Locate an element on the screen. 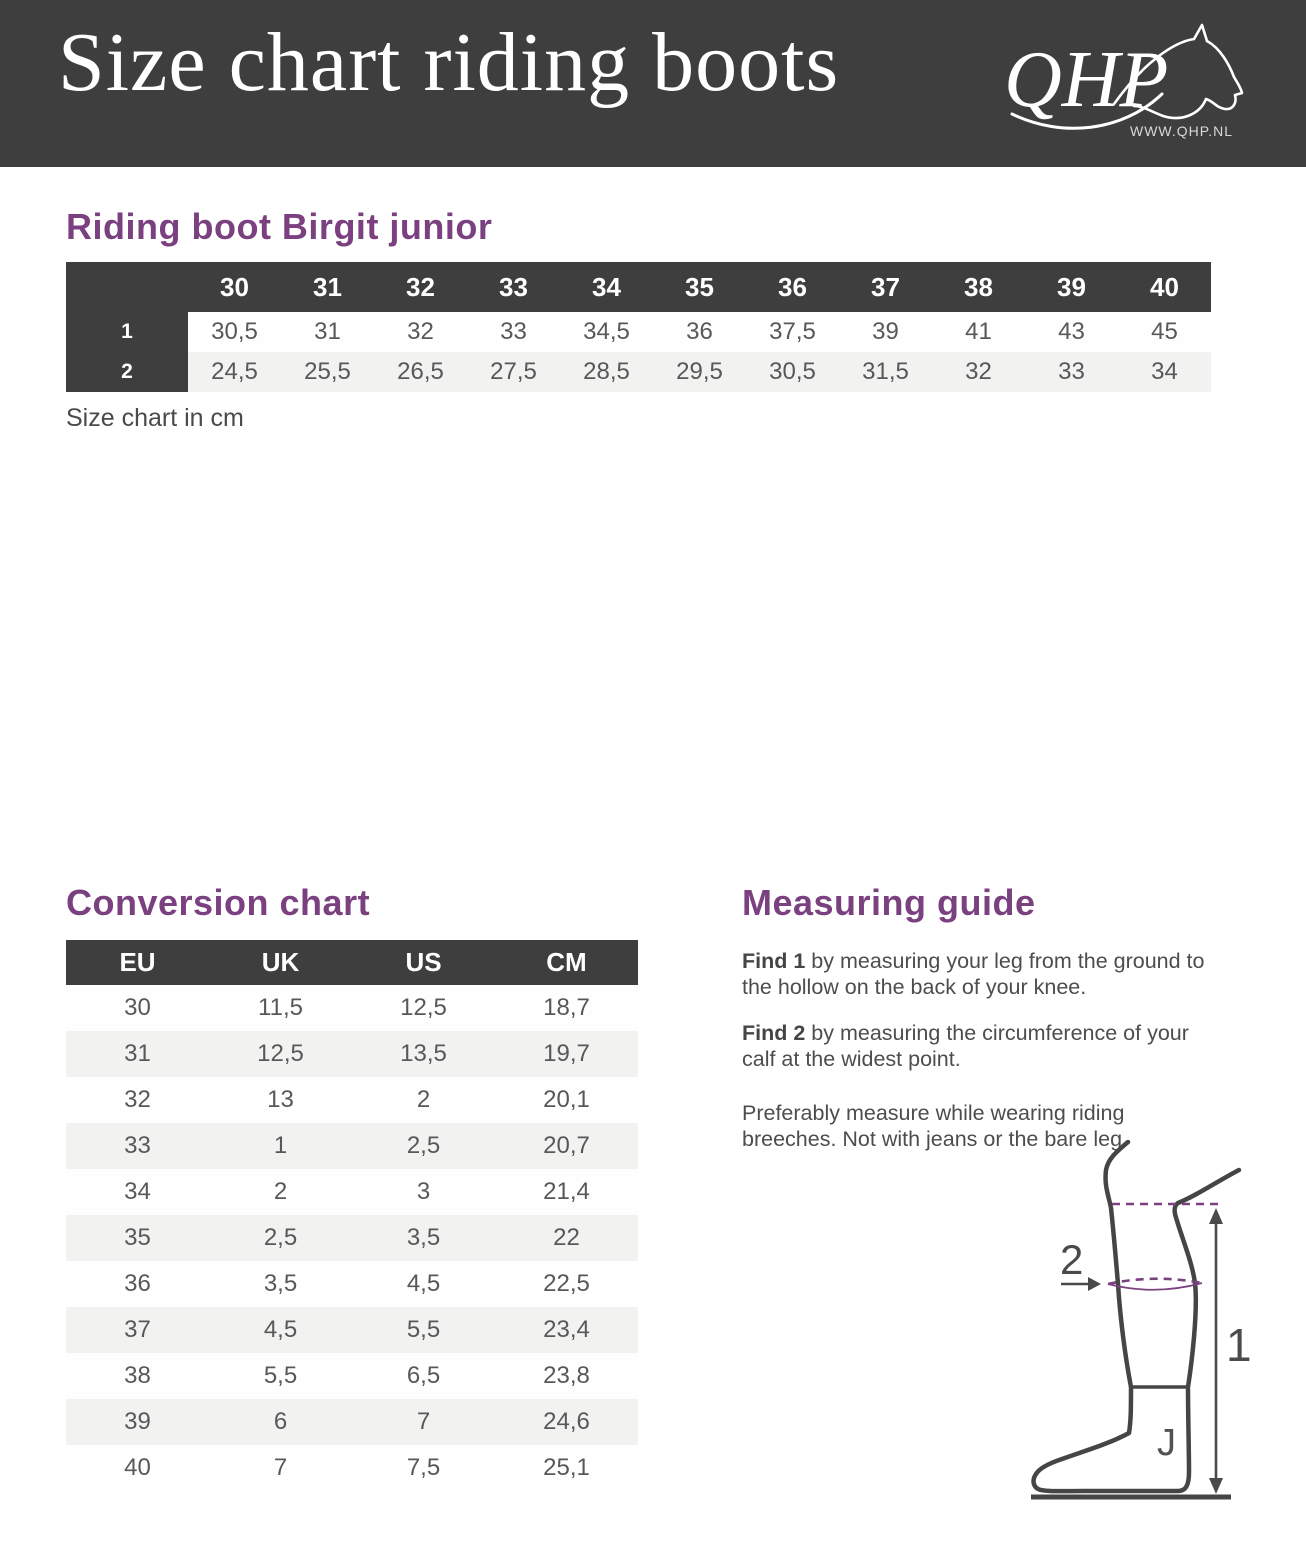 The image size is (1306, 1559). size-column-header: 32 is located at coordinates (420, 286).